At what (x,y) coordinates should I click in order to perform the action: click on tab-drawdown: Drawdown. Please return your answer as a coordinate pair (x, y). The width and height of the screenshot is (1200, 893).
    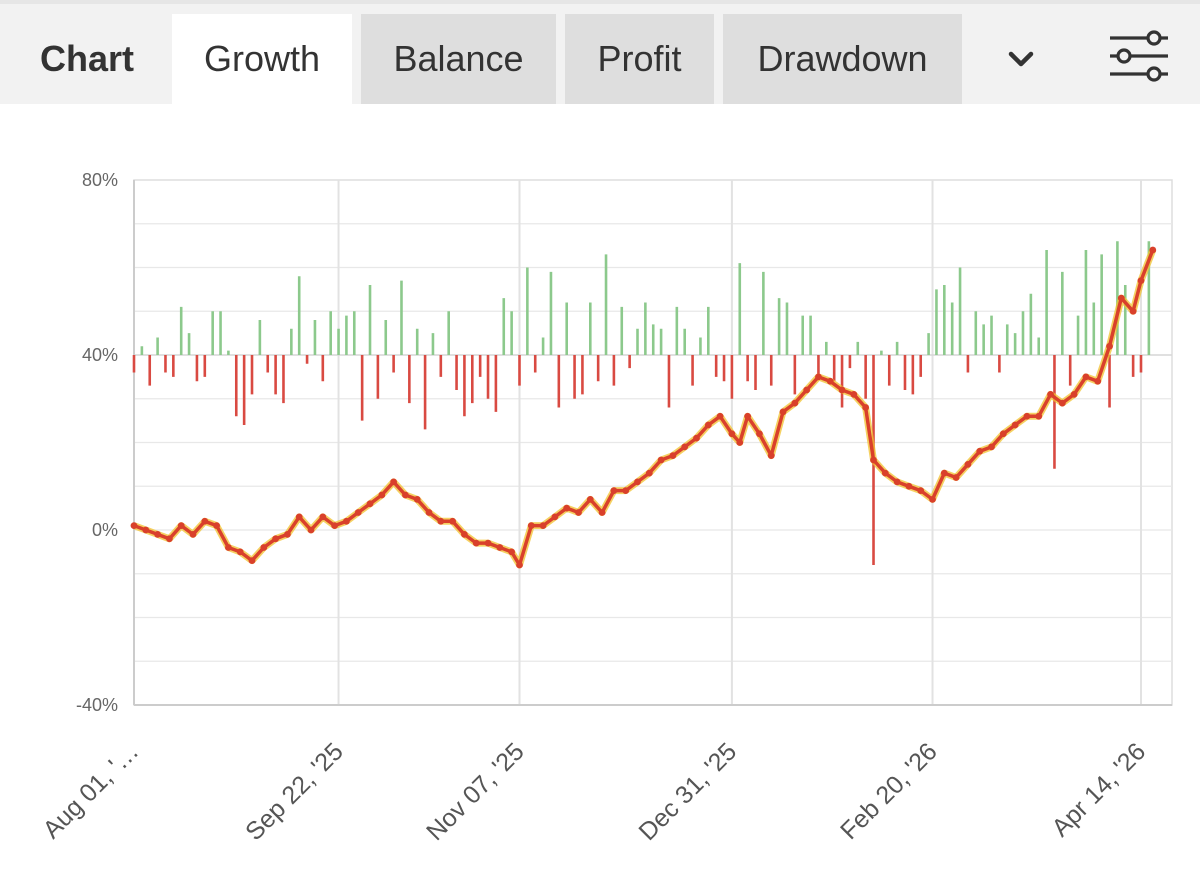
    Looking at the image, I should click on (842, 59).